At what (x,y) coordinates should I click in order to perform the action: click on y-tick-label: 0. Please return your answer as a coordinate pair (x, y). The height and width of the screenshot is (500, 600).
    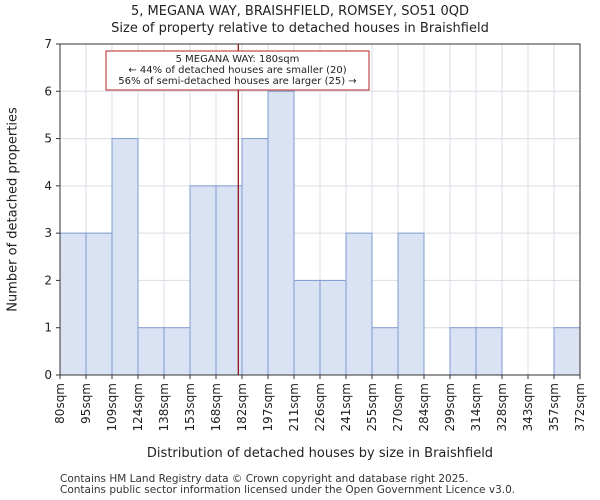
    Looking at the image, I should click on (48, 375).